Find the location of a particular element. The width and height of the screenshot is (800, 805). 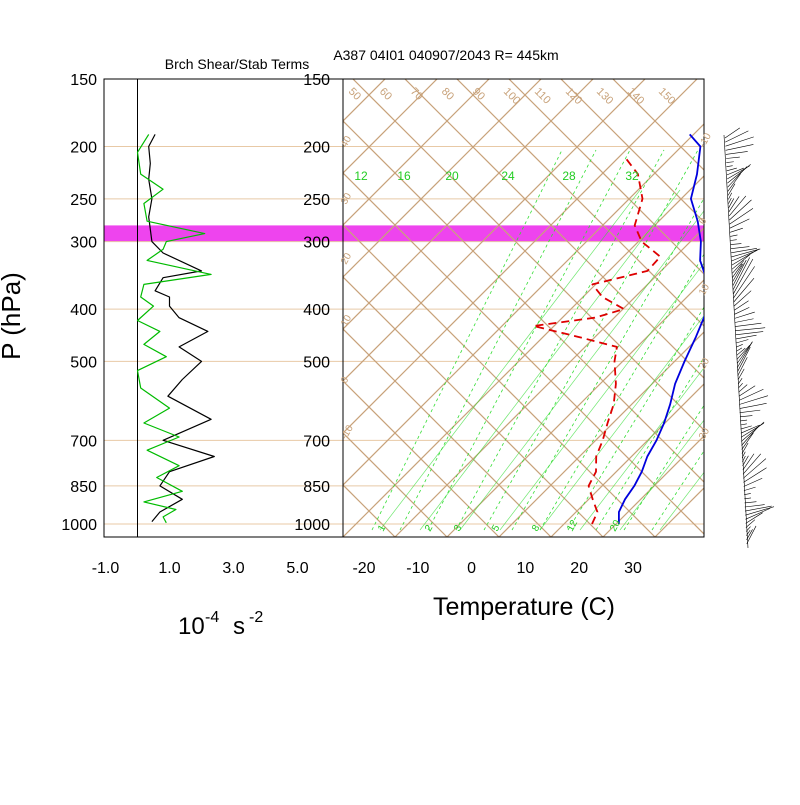

theta-e-label: 40 is located at coordinates (346, 142).